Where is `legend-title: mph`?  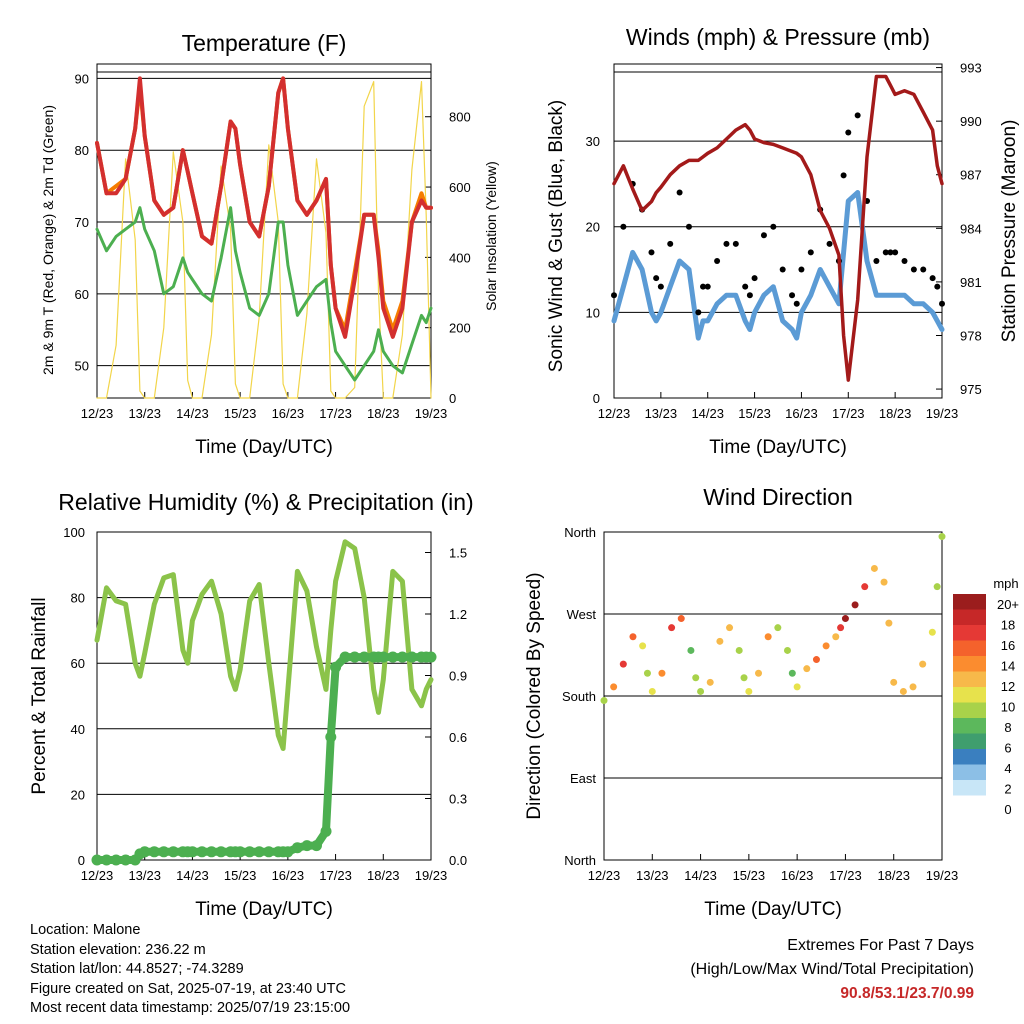
legend-title: mph is located at coordinates (1005, 583).